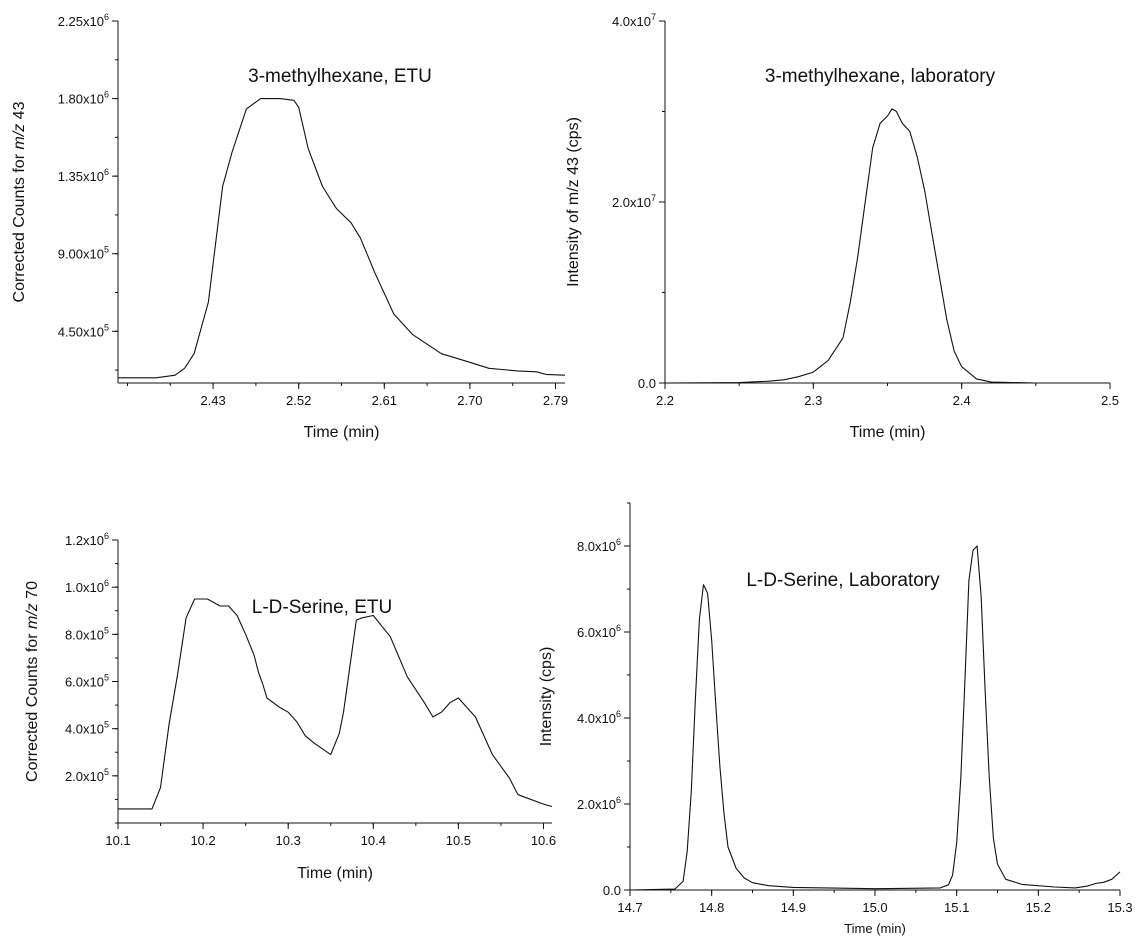 The height and width of the screenshot is (940, 1136). What do you see at coordinates (84, 587) in the screenshot?
I see `y-tick-mantissa: 1.0x10` at bounding box center [84, 587].